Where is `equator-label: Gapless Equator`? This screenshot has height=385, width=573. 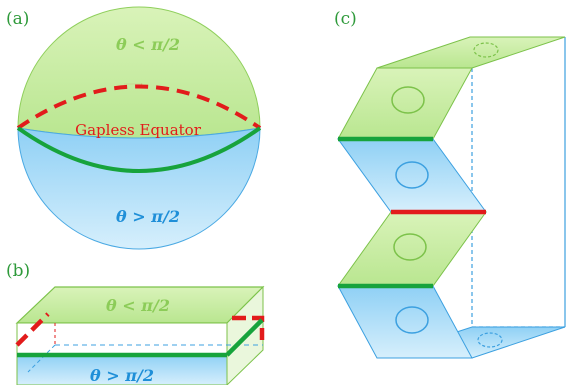
equator-label: Gapless Equator is located at coordinates (138, 130).